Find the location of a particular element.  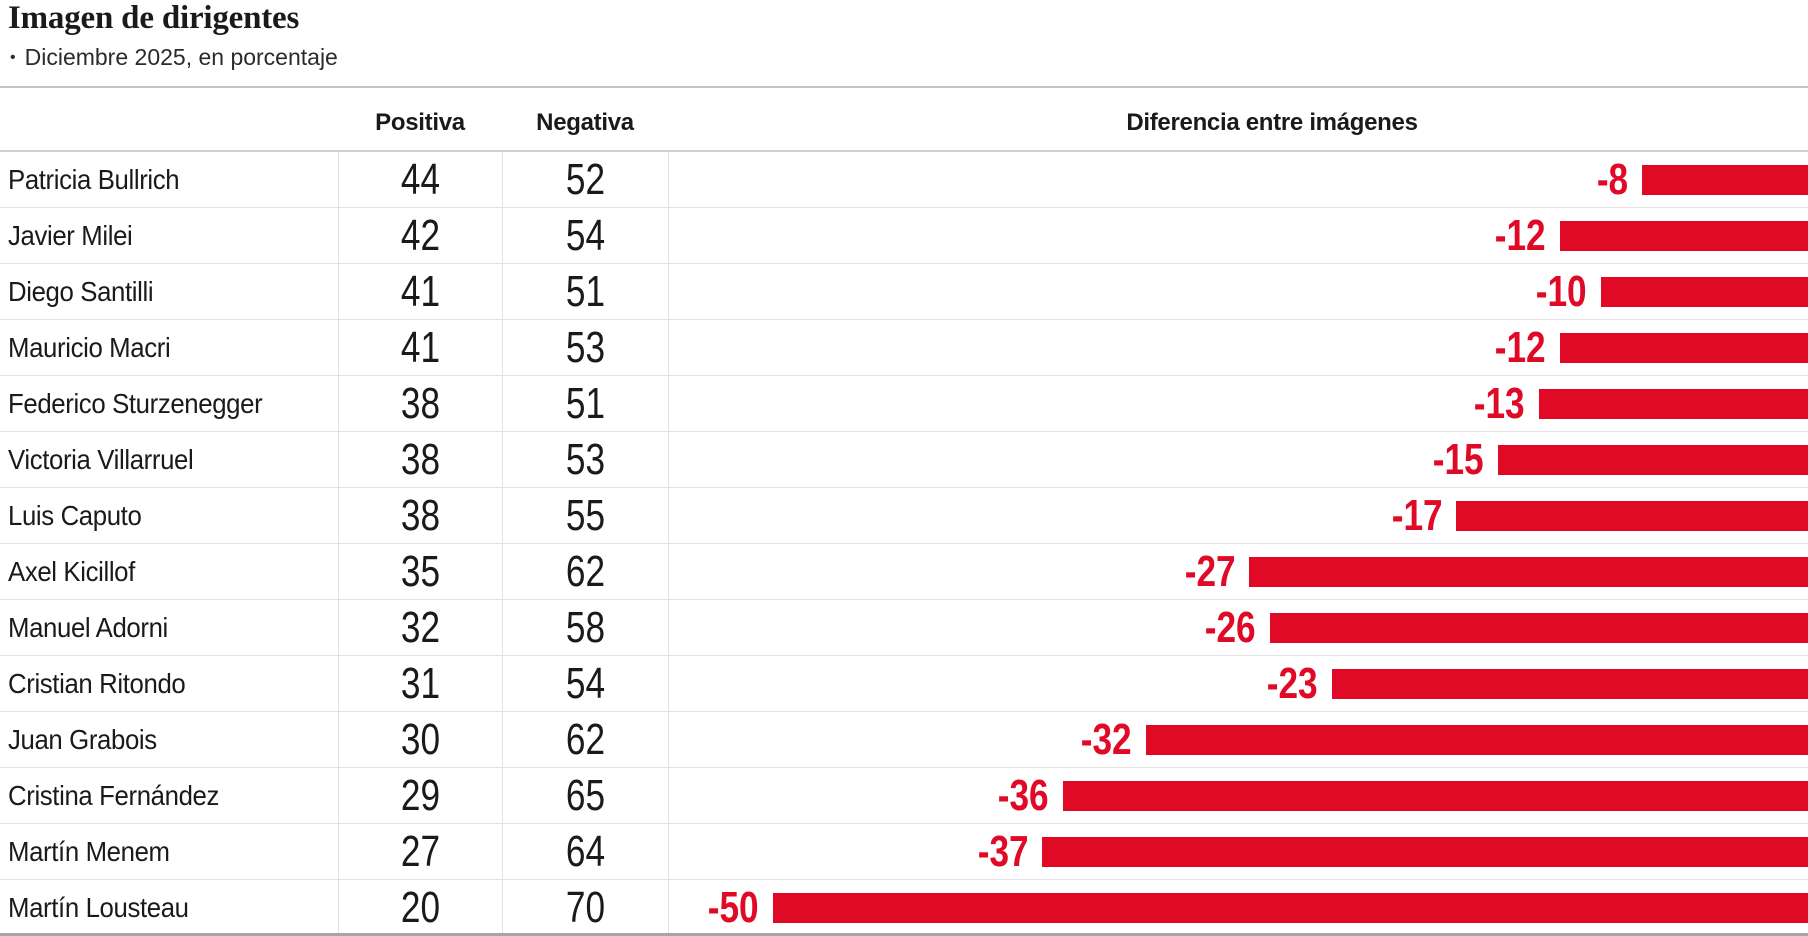

difference-cell: -15 is located at coordinates (1238, 459).